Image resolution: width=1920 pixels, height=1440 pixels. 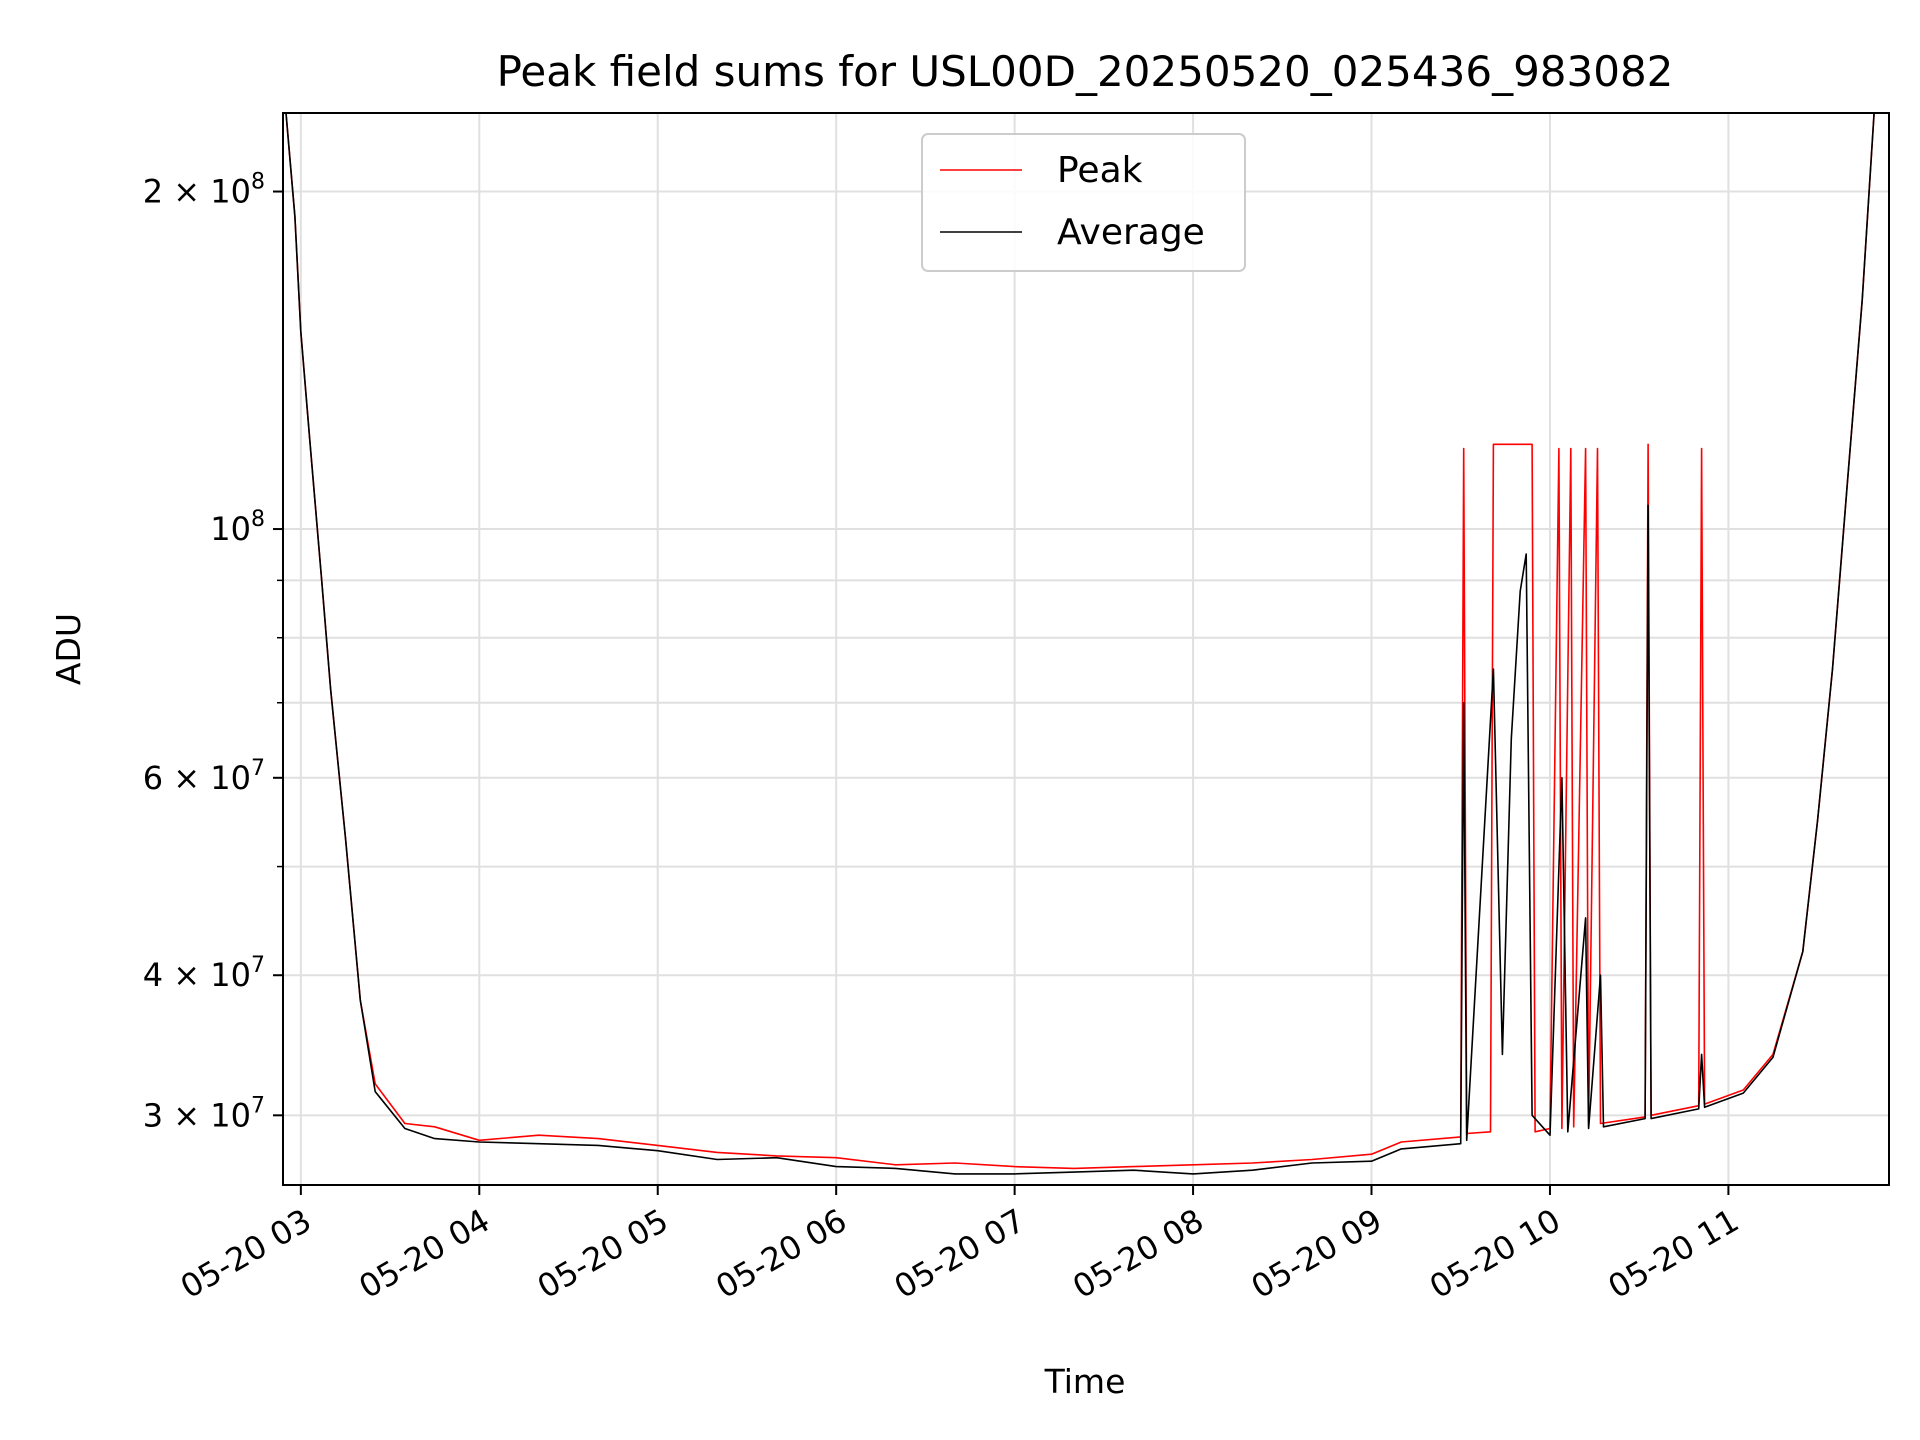 What do you see at coordinates (1100, 170) in the screenshot?
I see `legend-peak-label: Peak` at bounding box center [1100, 170].